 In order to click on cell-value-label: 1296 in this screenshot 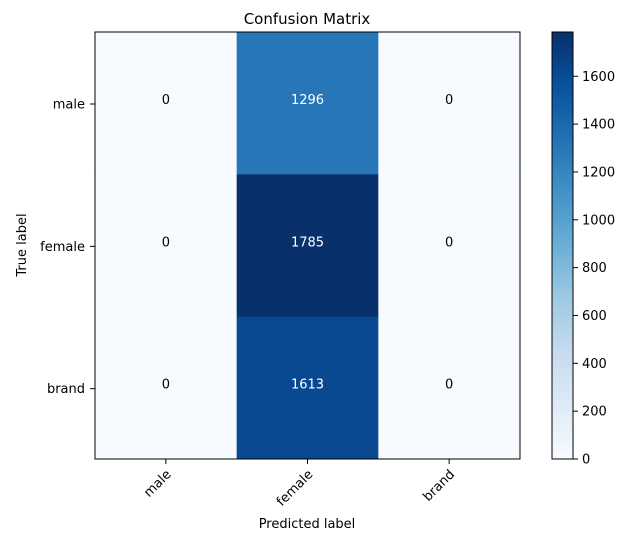, I will do `click(307, 100)`.